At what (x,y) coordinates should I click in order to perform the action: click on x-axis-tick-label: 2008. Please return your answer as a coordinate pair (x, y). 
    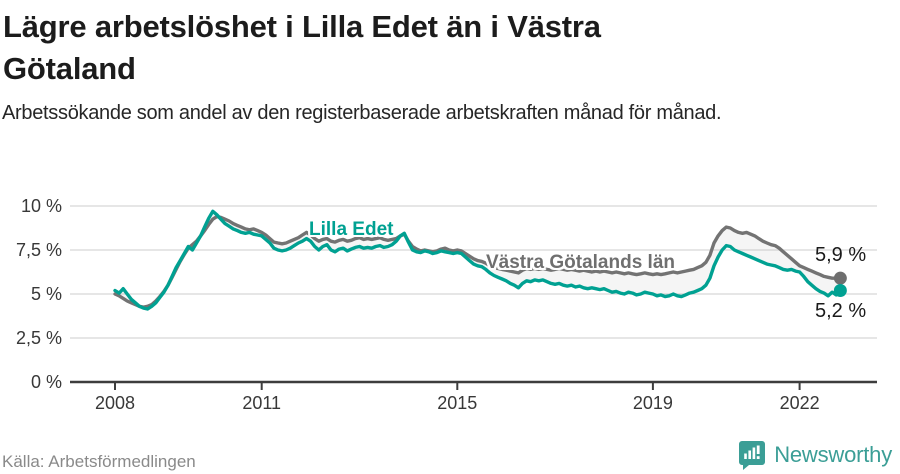
    Looking at the image, I should click on (115, 403).